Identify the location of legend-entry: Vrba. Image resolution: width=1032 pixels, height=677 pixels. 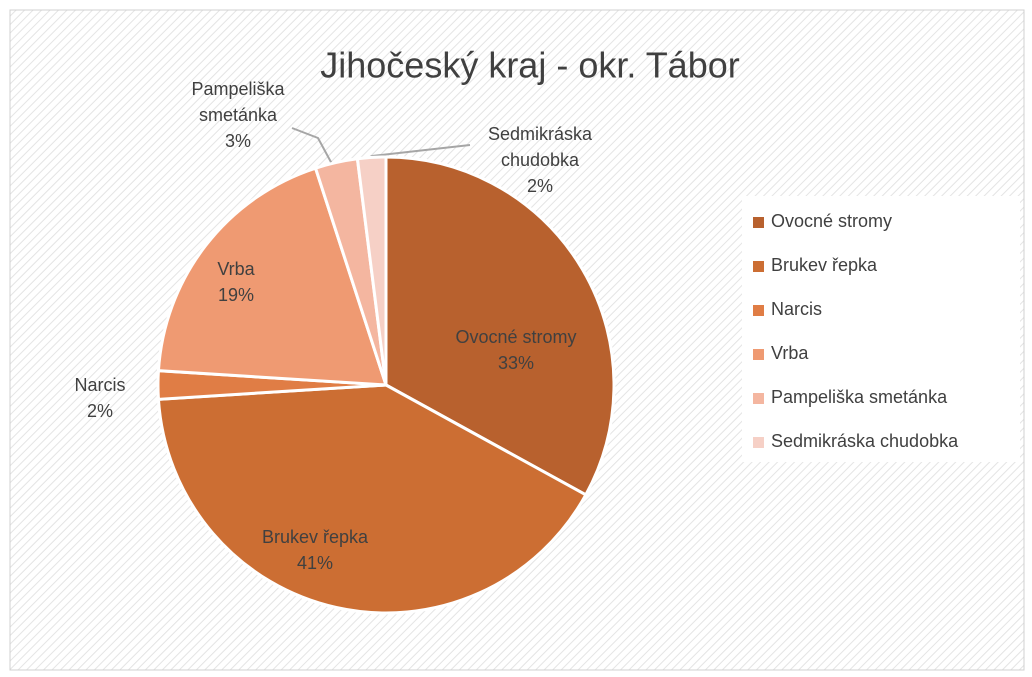
(789, 353).